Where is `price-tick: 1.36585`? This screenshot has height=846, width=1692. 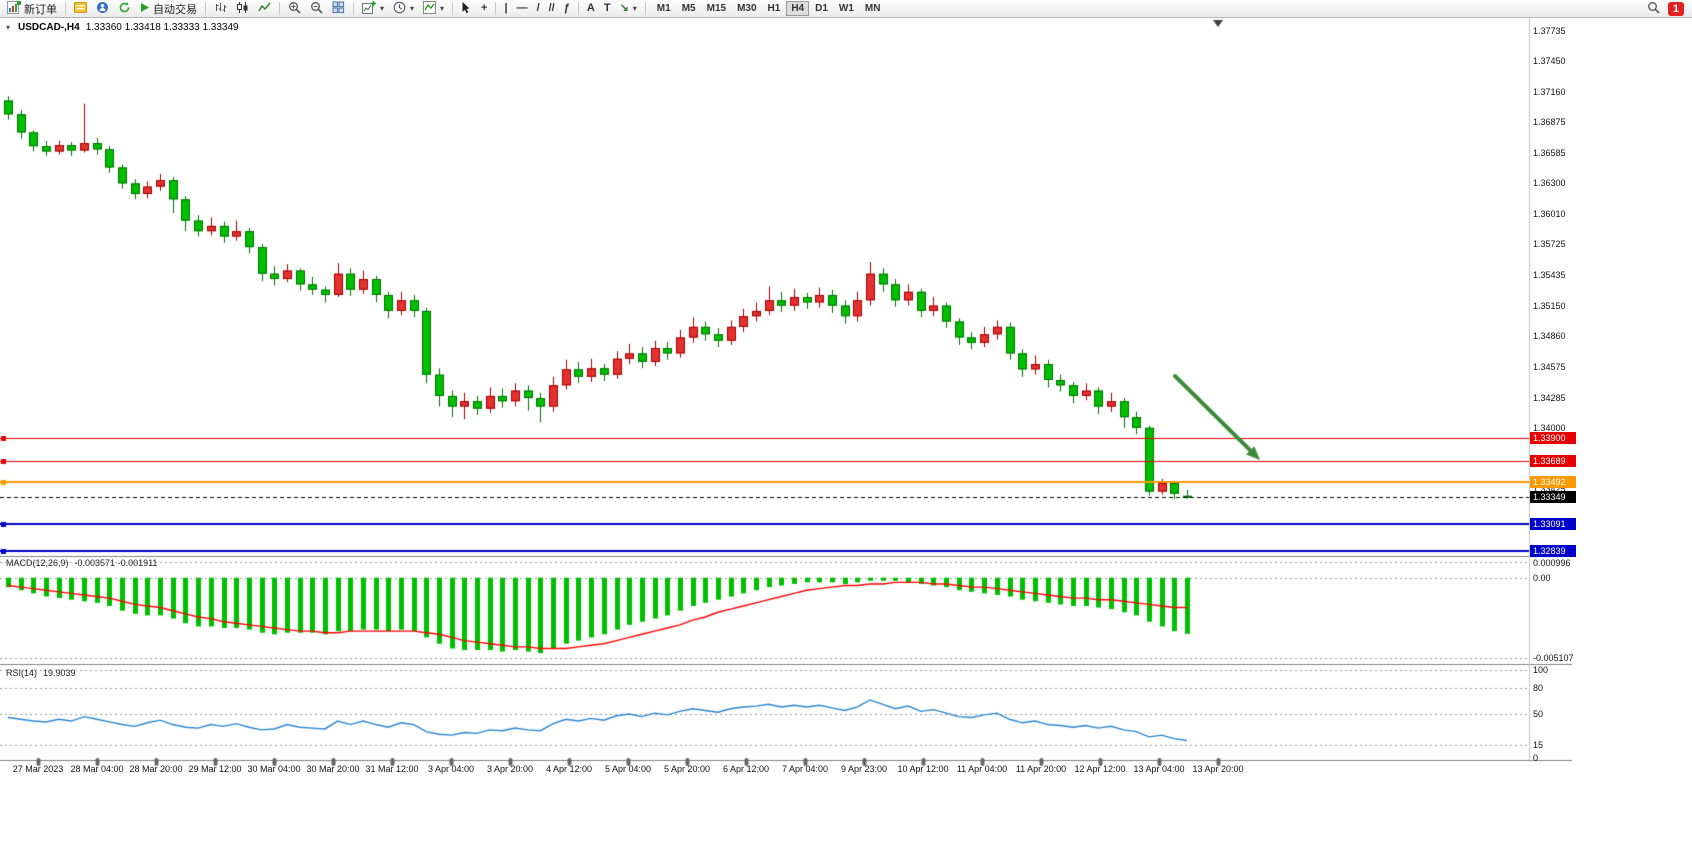
price-tick: 1.36585 is located at coordinates (1549, 153).